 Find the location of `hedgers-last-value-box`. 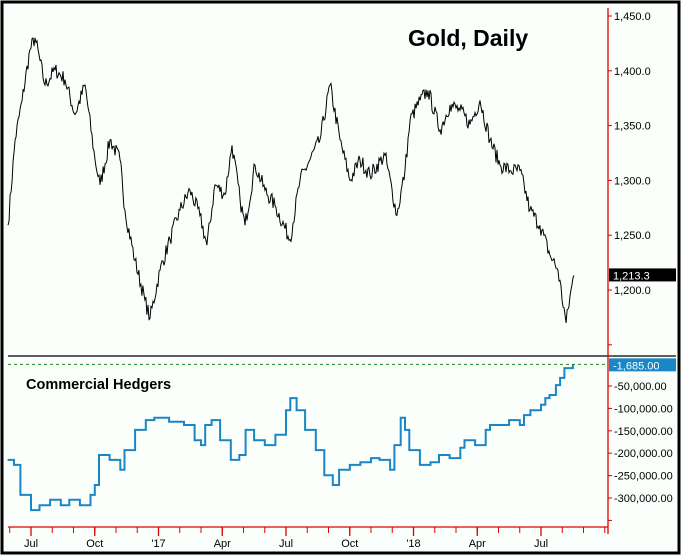

hedgers-last-value-box is located at coordinates (642, 365).